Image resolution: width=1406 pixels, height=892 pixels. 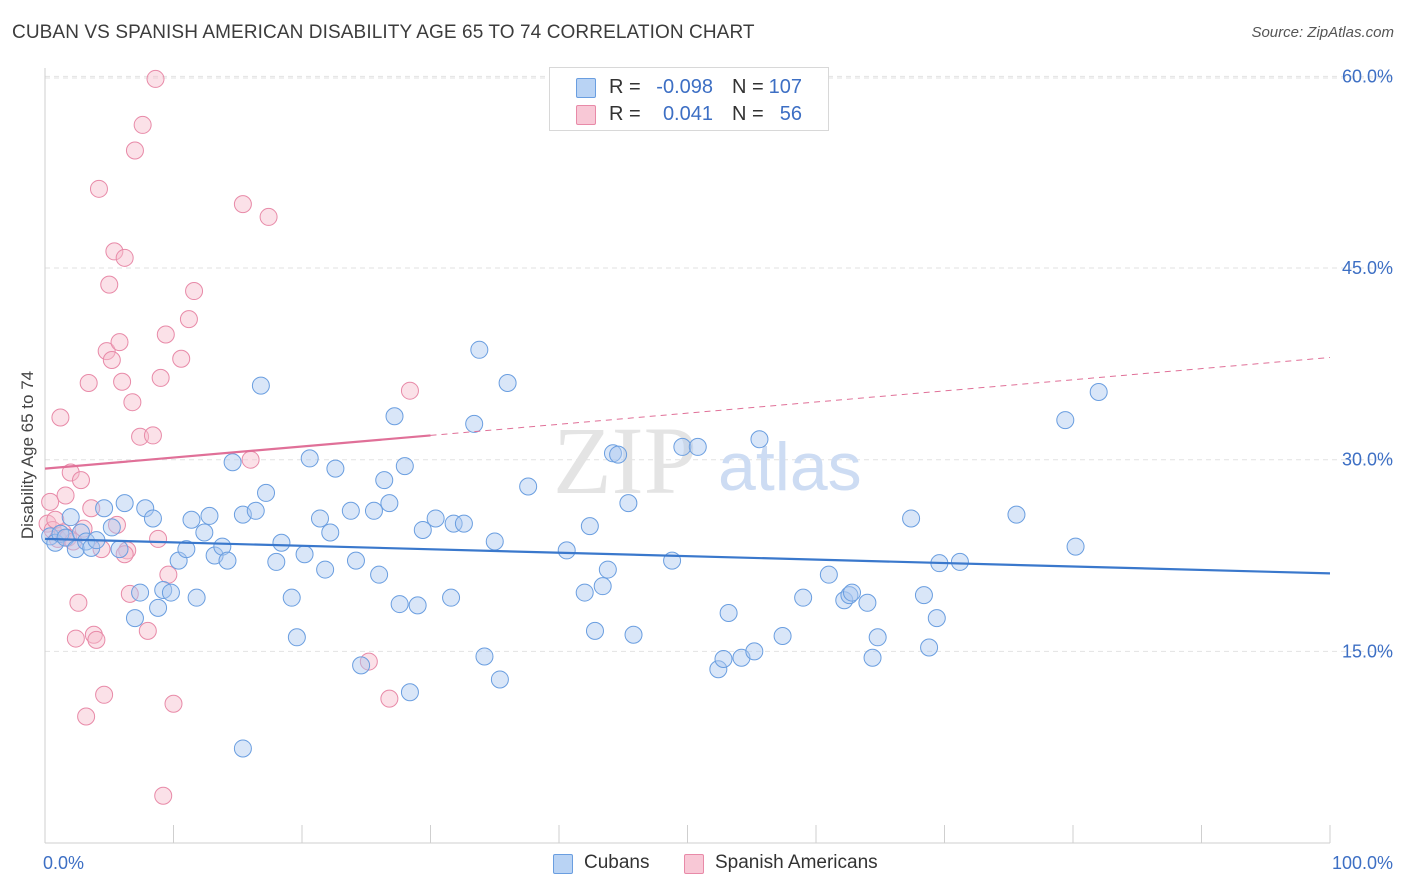 I want to click on n-value: 107, so click(x=785, y=87).